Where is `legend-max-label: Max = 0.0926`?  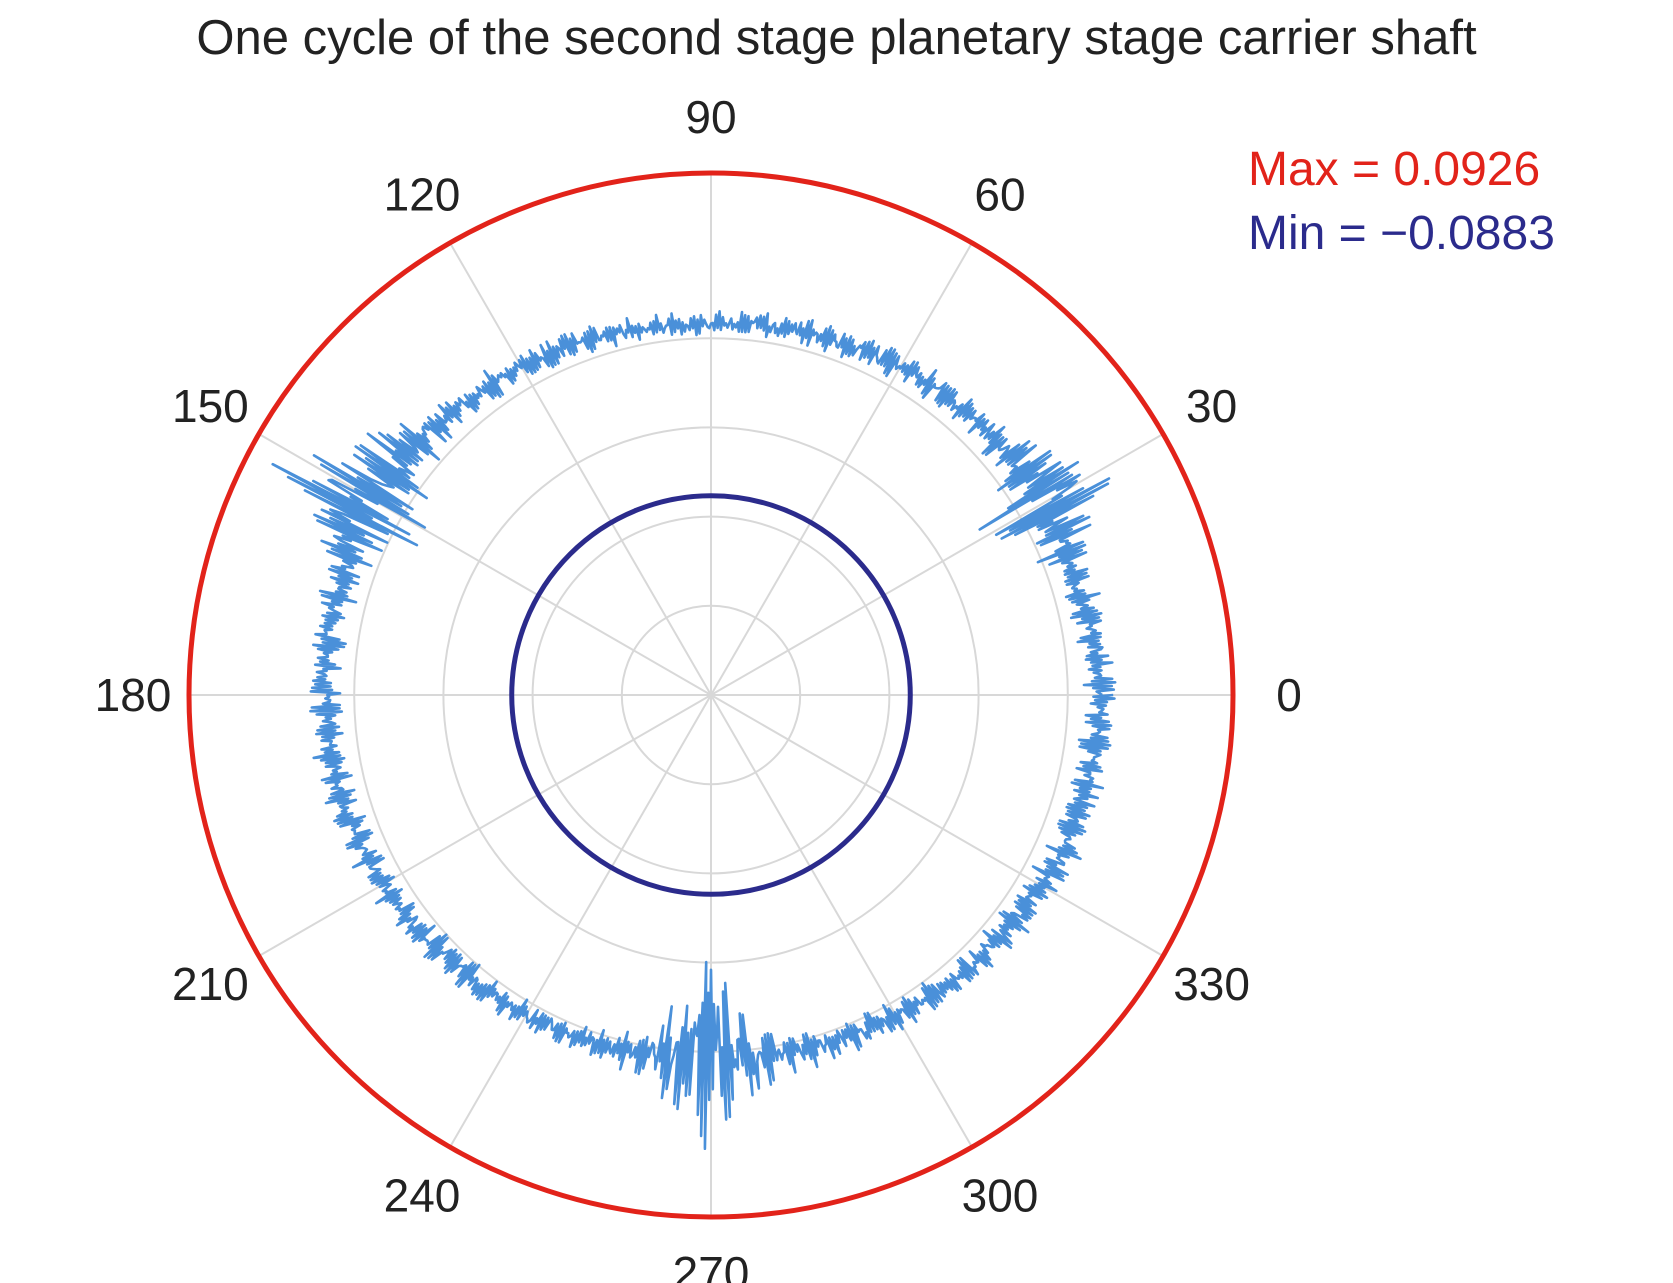 legend-max-label: Max = 0.0926 is located at coordinates (1394, 169).